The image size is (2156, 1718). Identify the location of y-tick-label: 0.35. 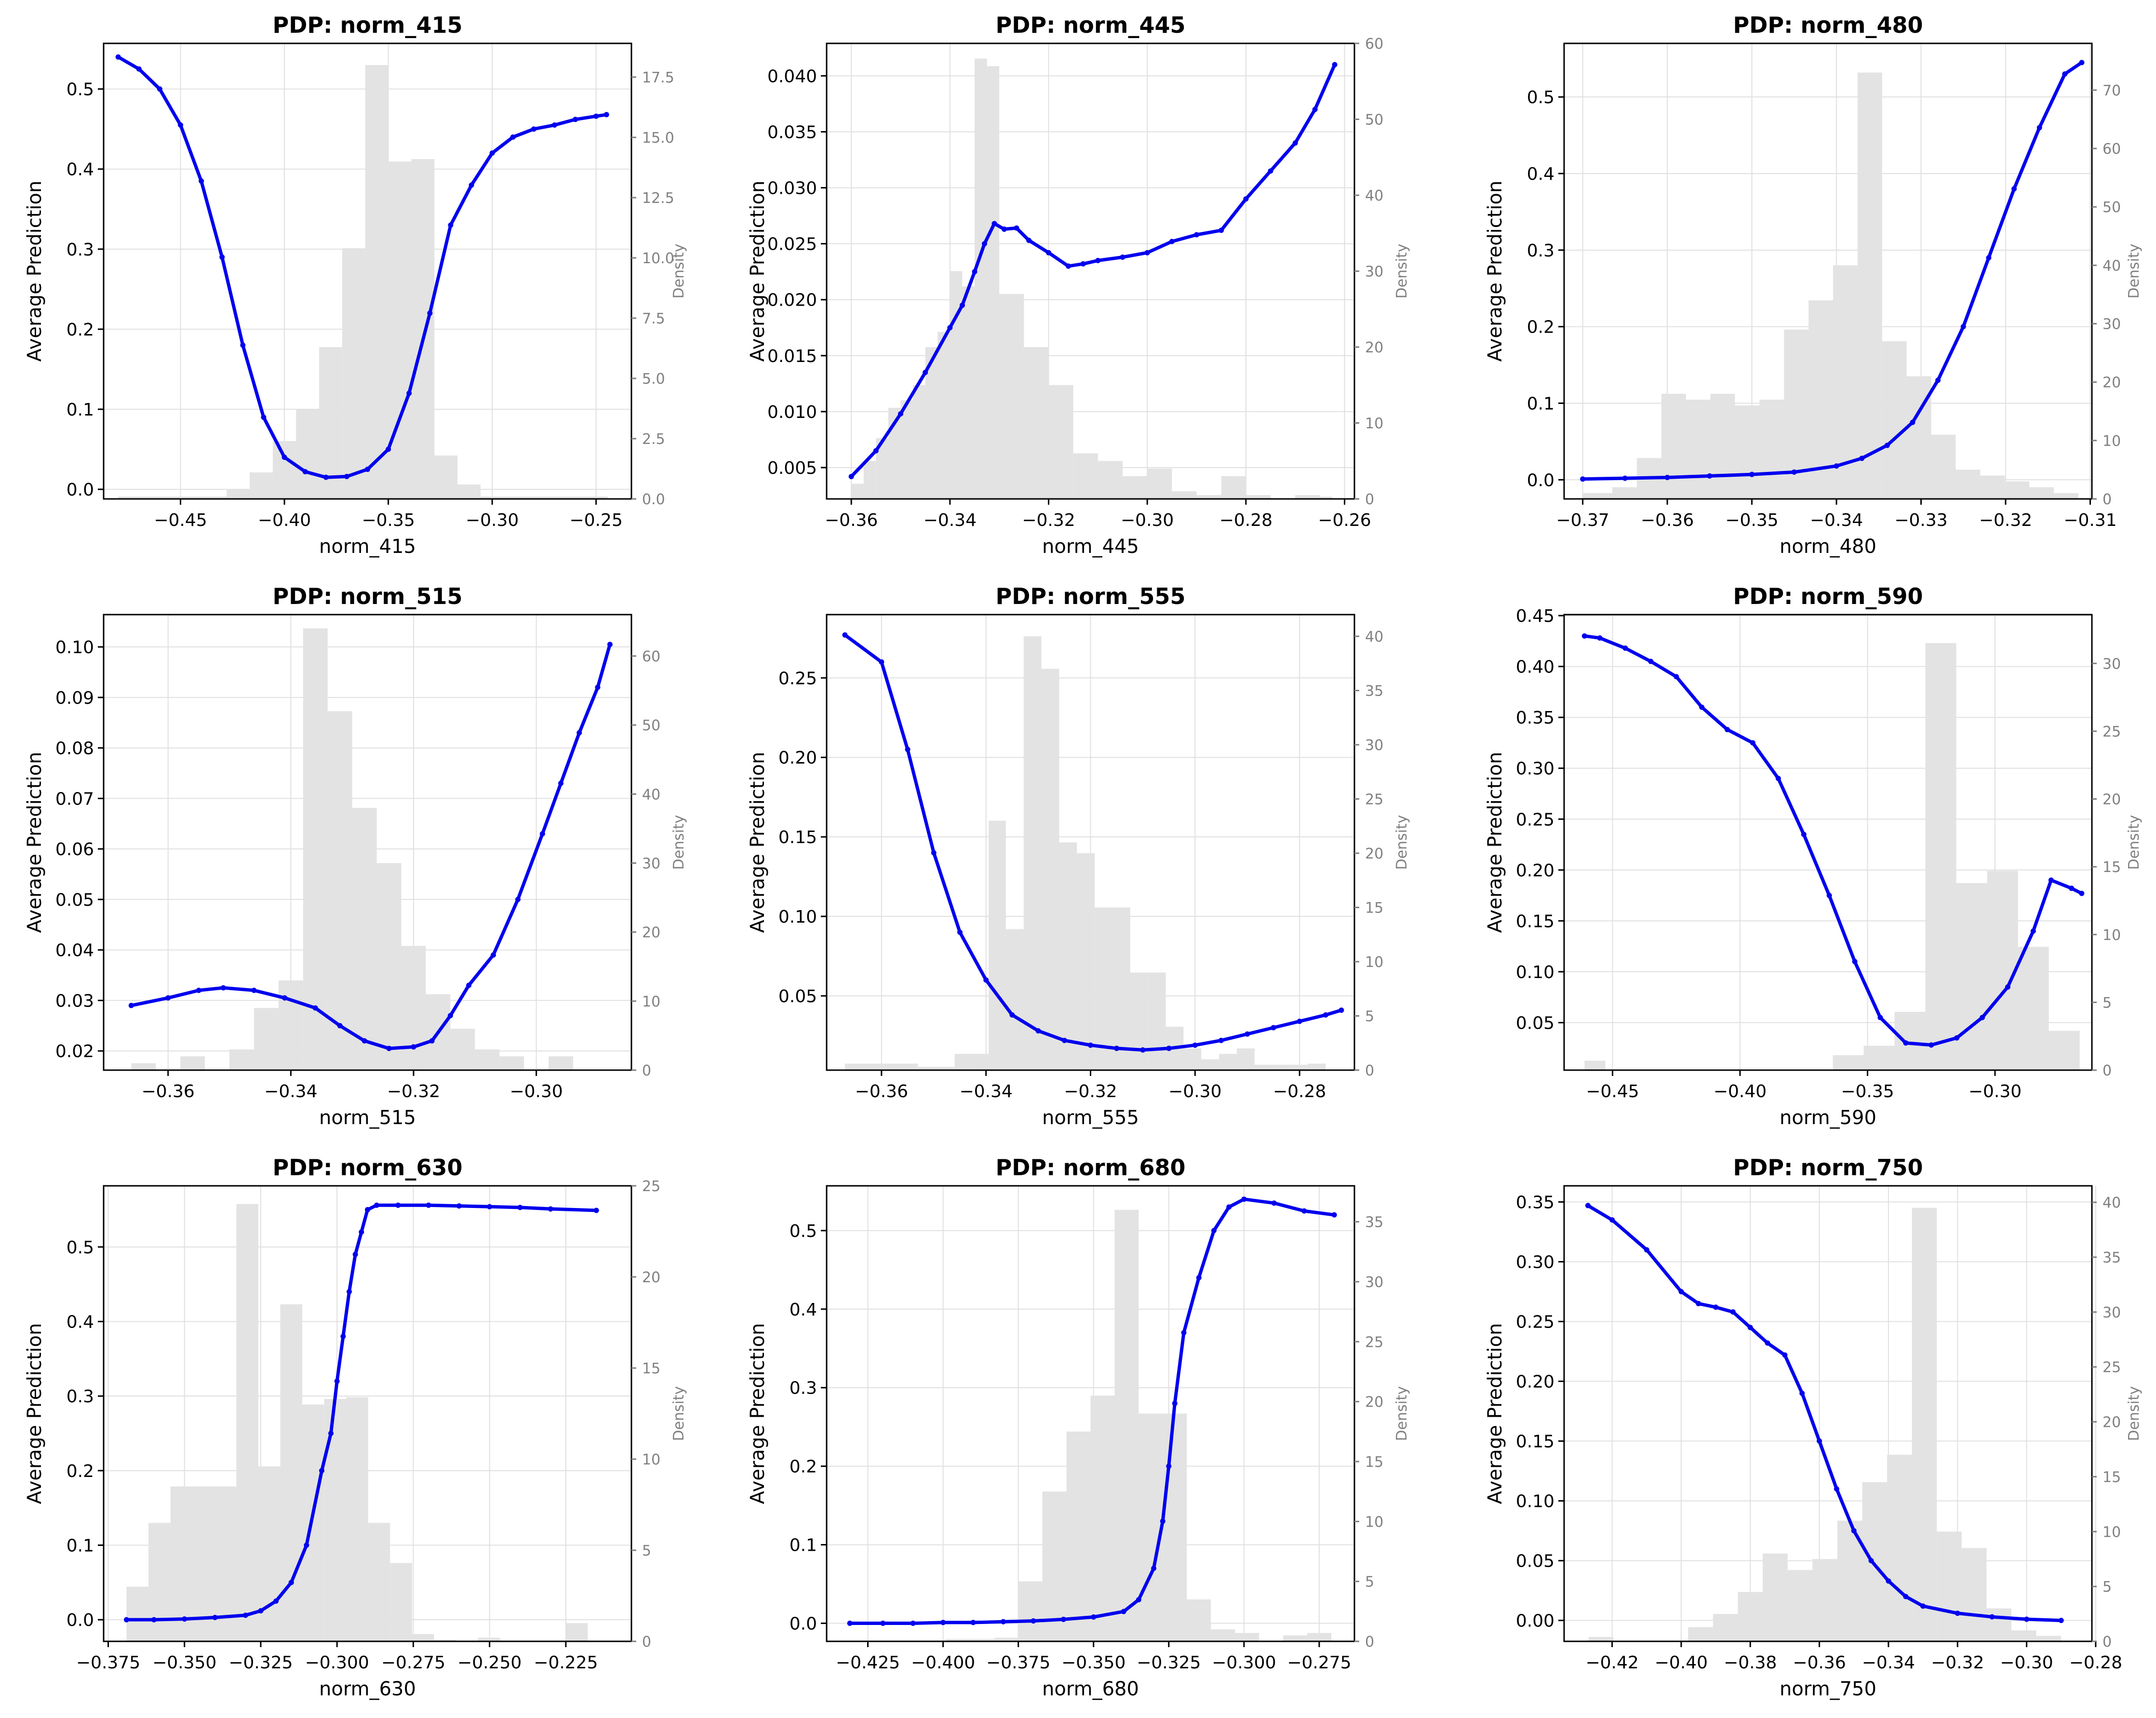
(1535, 1202).